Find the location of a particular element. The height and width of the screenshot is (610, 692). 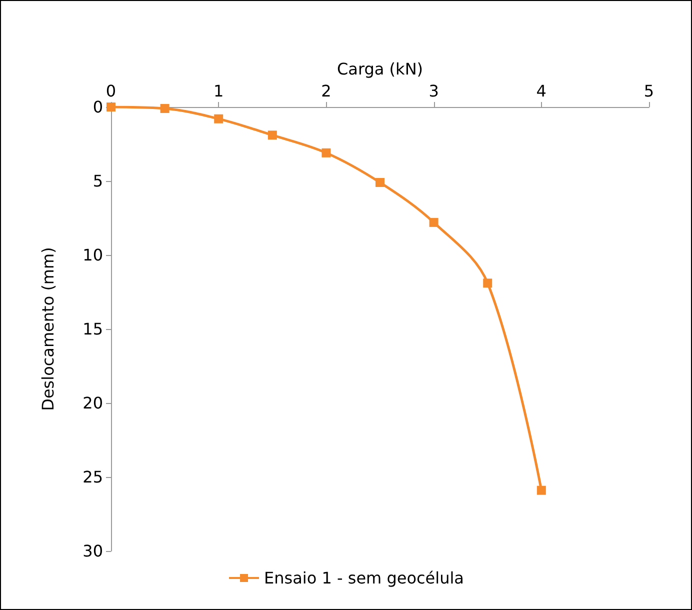

y-tick-label: 20 is located at coordinates (92, 403).